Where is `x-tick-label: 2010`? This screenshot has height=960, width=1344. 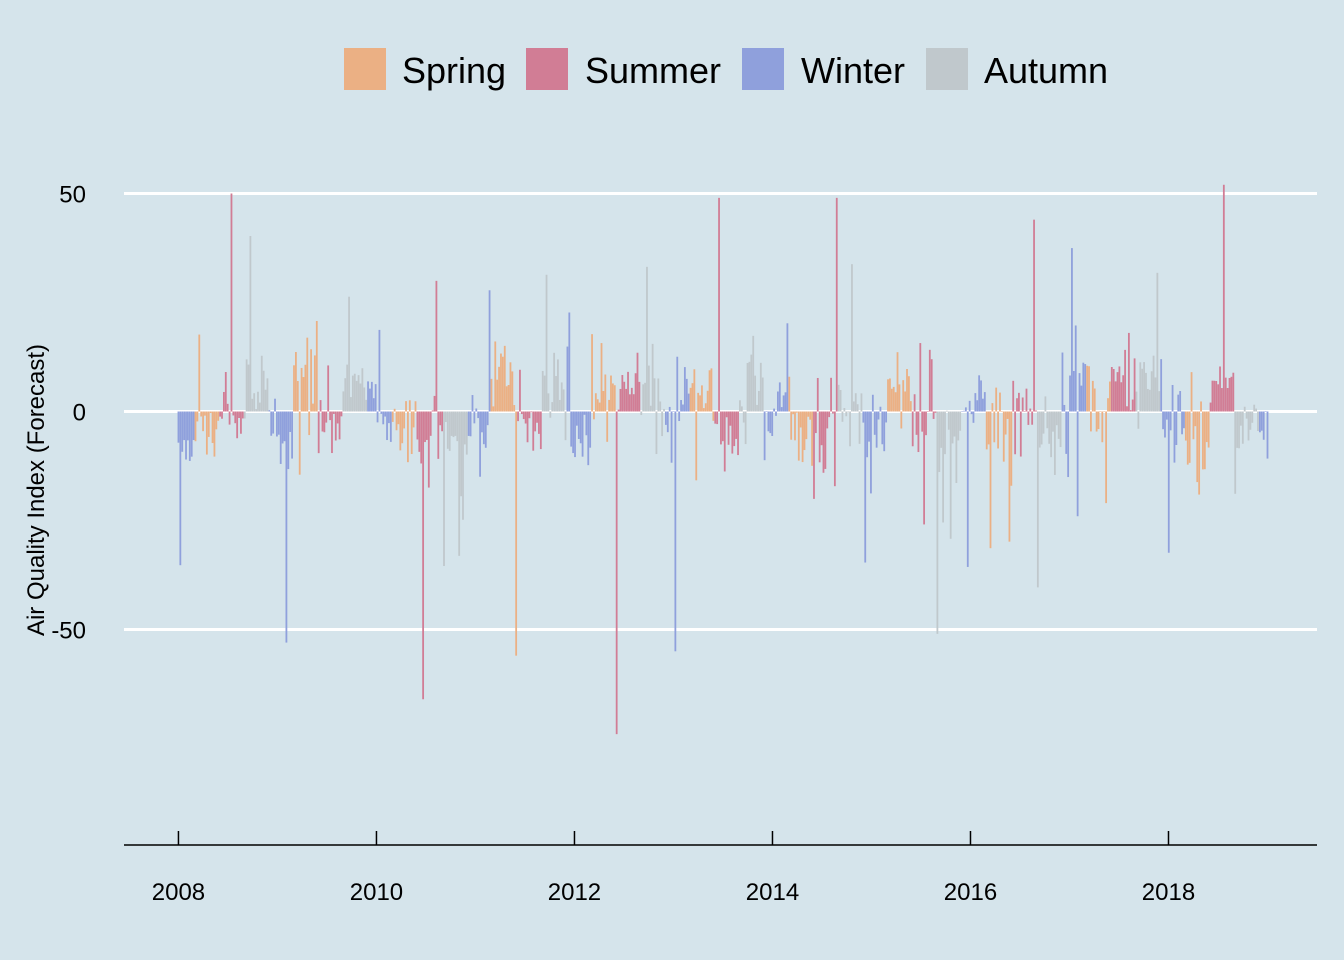
x-tick-label: 2010 is located at coordinates (376, 892).